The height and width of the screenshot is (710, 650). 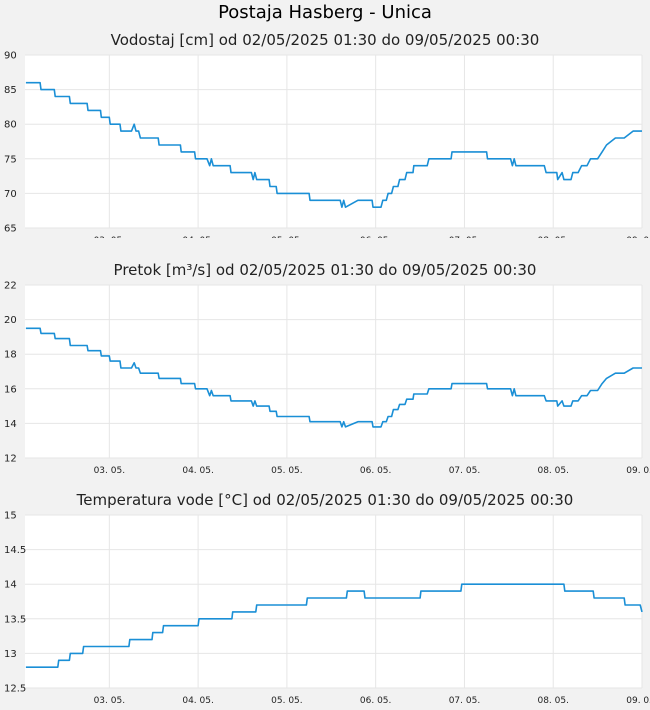 I want to click on water-level-x-tick-label: 03. 05., so click(x=110, y=237).